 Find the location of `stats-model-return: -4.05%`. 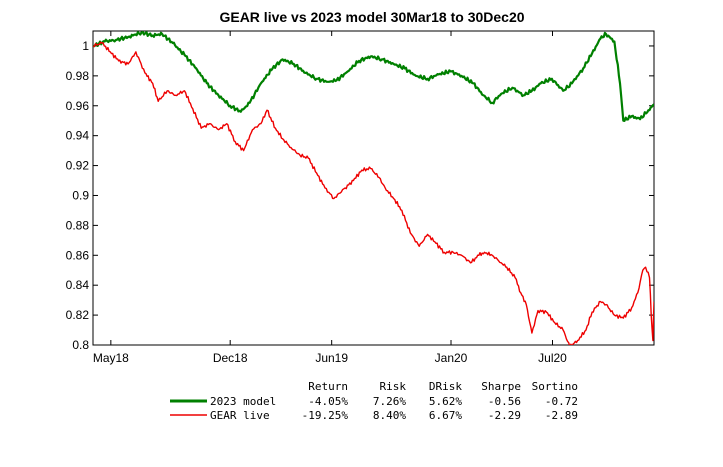

stats-model-return: -4.05% is located at coordinates (328, 401).